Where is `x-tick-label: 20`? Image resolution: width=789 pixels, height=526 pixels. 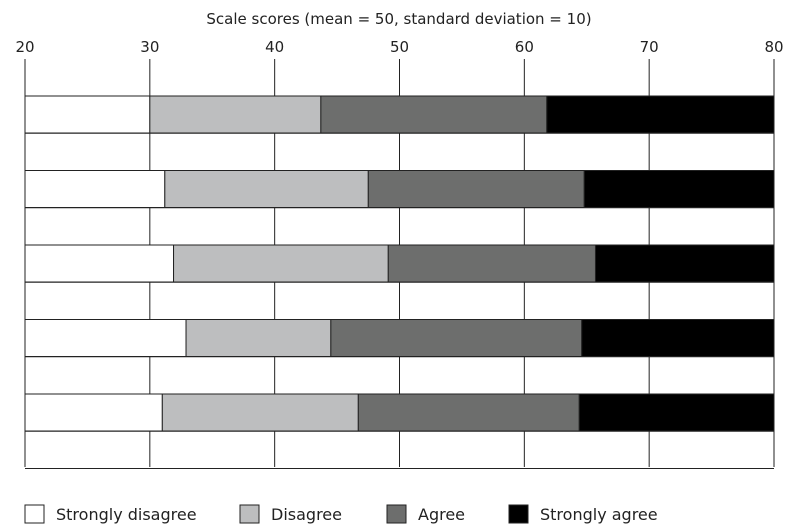 x-tick-label: 20 is located at coordinates (24, 47).